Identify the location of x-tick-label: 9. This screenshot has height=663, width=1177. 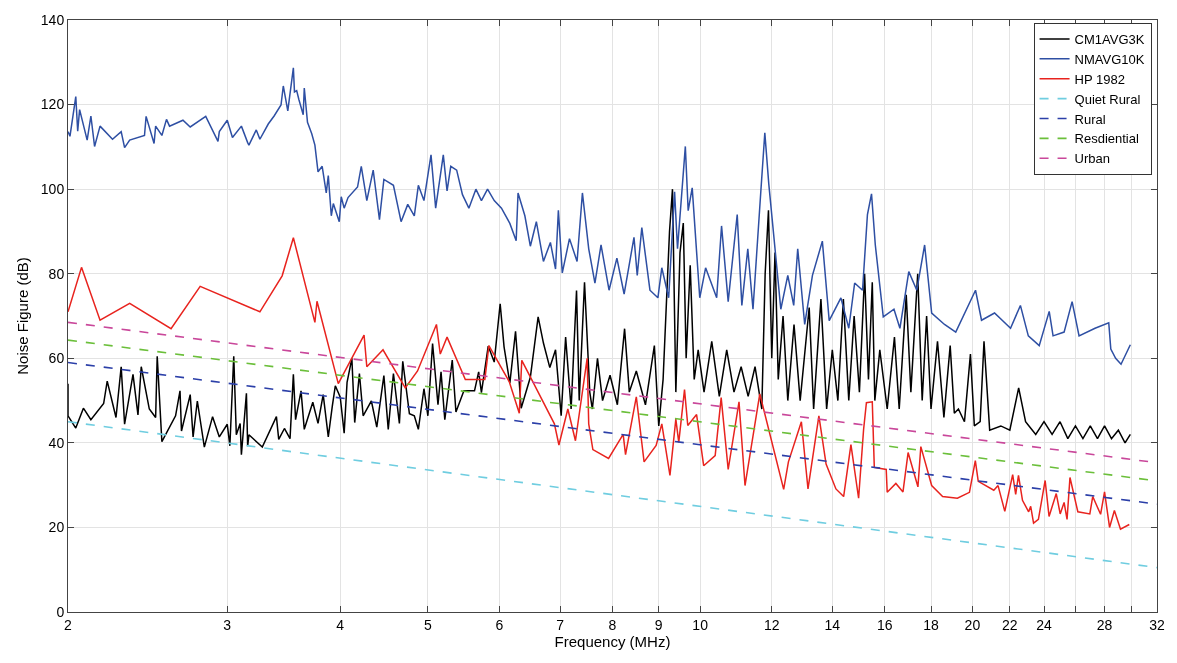
(658, 624).